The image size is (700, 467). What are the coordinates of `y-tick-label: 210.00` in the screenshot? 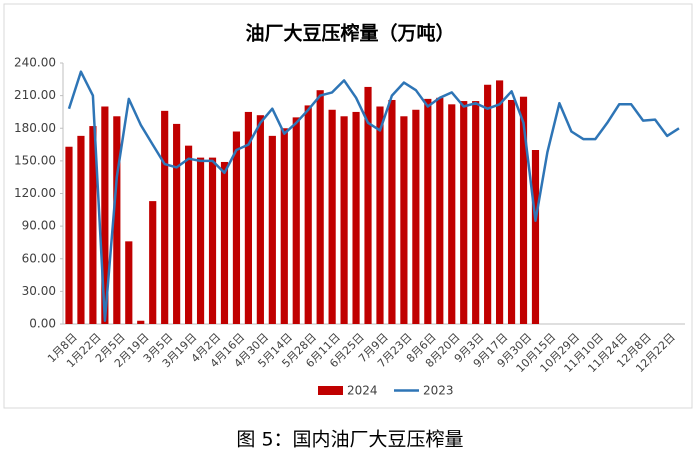 It's located at (35, 95).